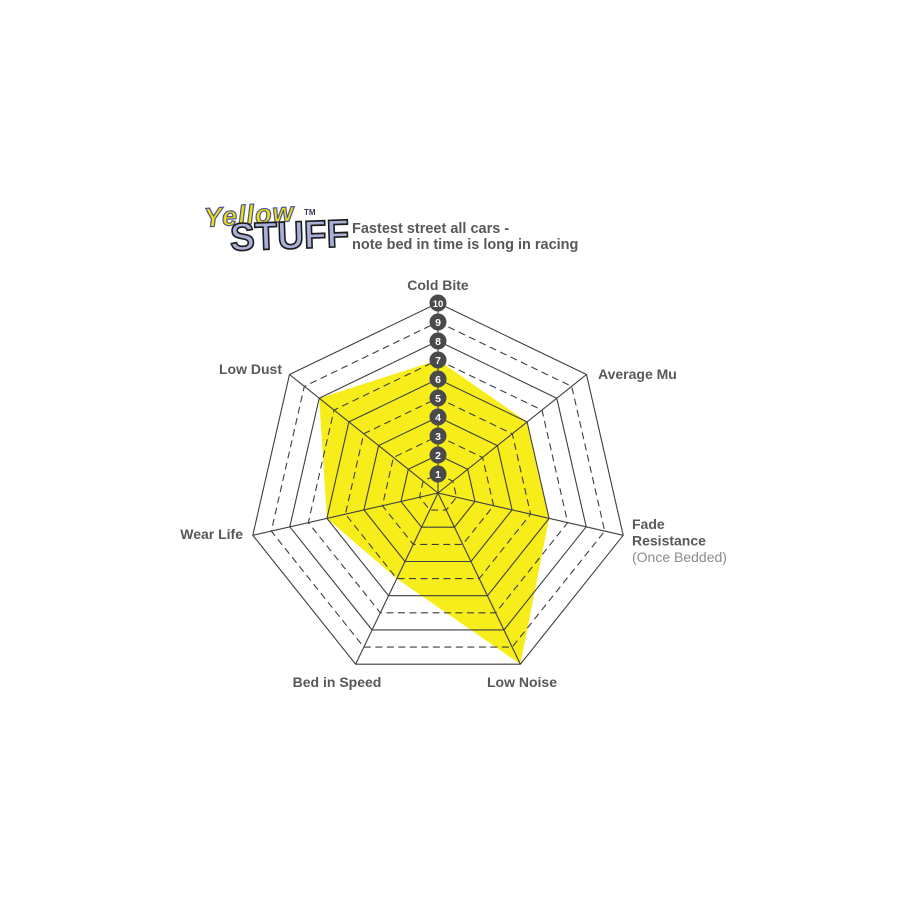  I want to click on scale-label-9: 9, so click(438, 323).